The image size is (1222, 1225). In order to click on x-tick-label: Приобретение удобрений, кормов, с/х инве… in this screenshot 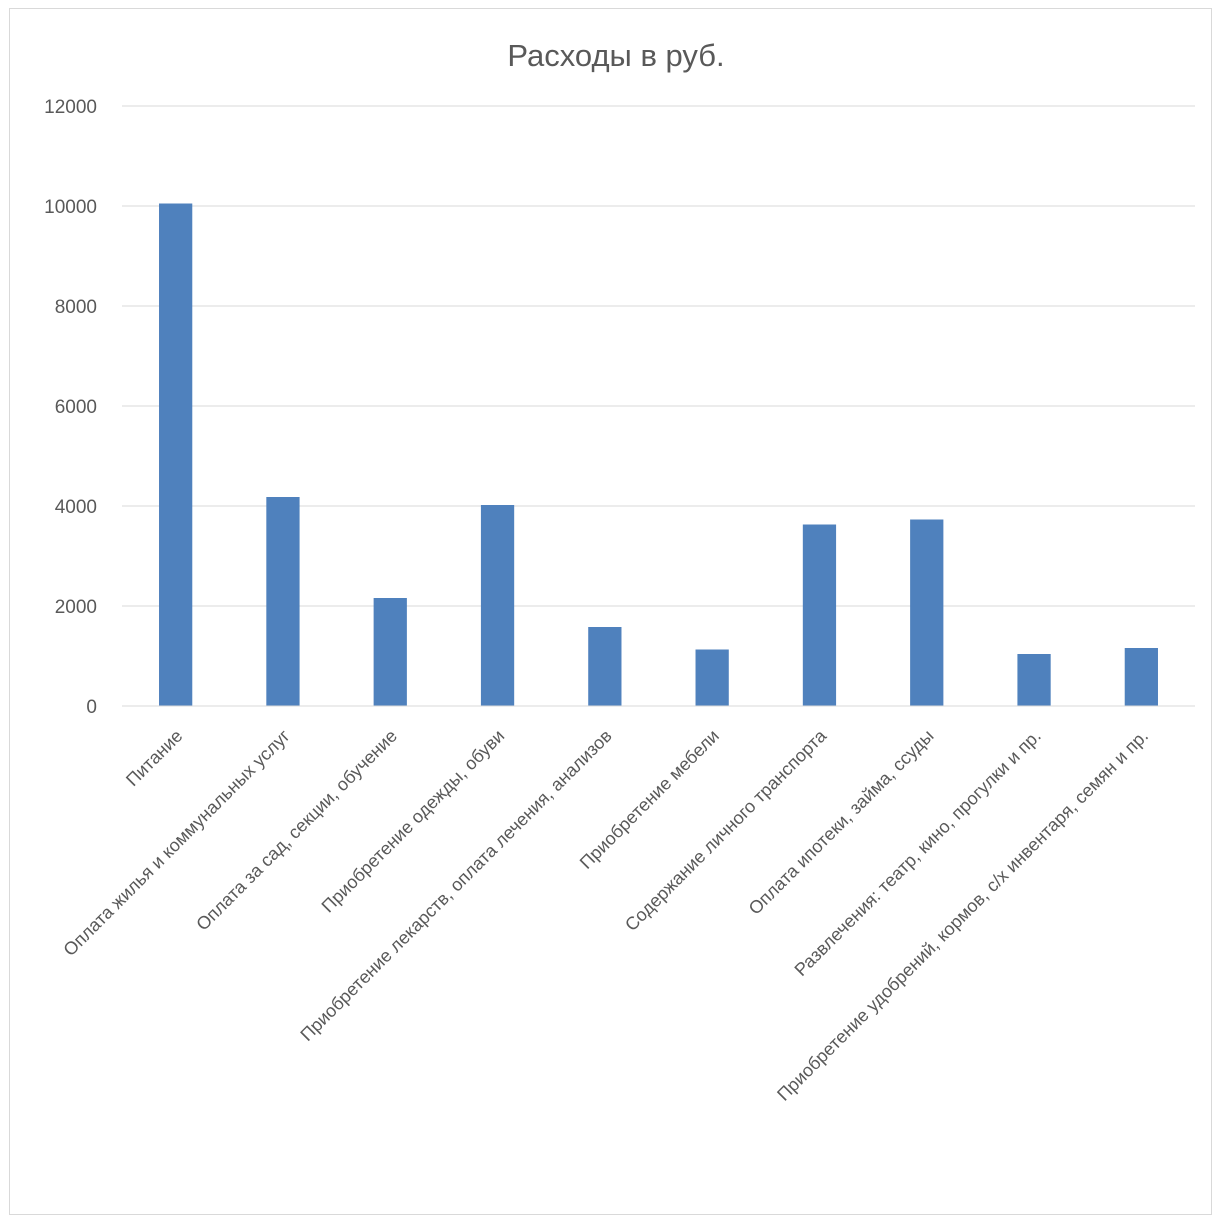, I will do `click(962, 915)`.